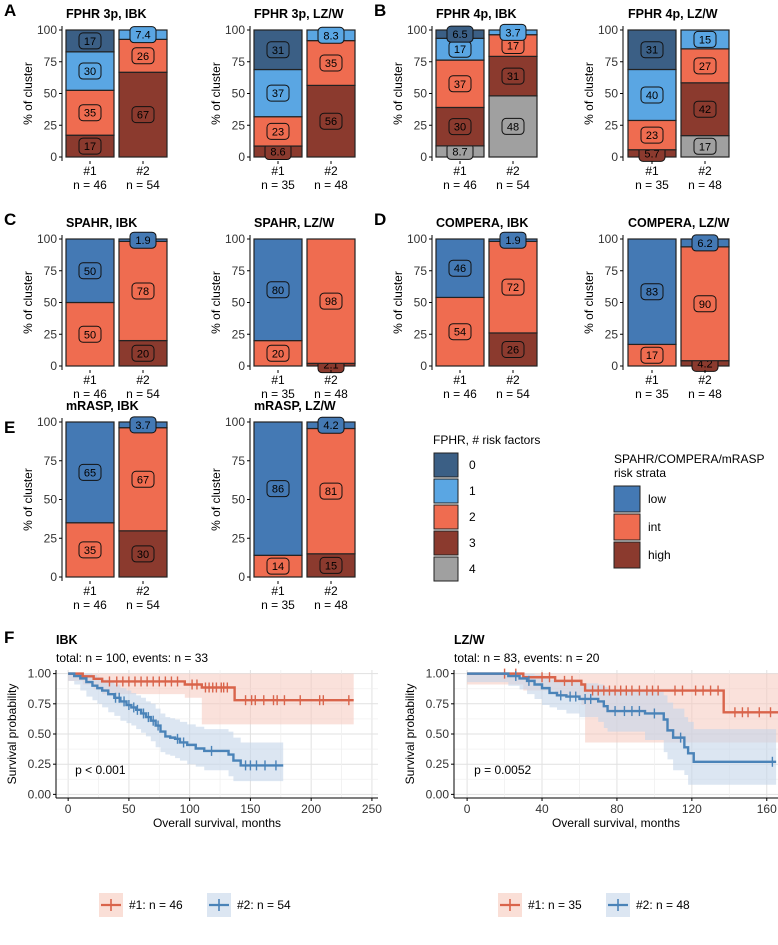  I want to click on n-label: n = 46, so click(90, 394).